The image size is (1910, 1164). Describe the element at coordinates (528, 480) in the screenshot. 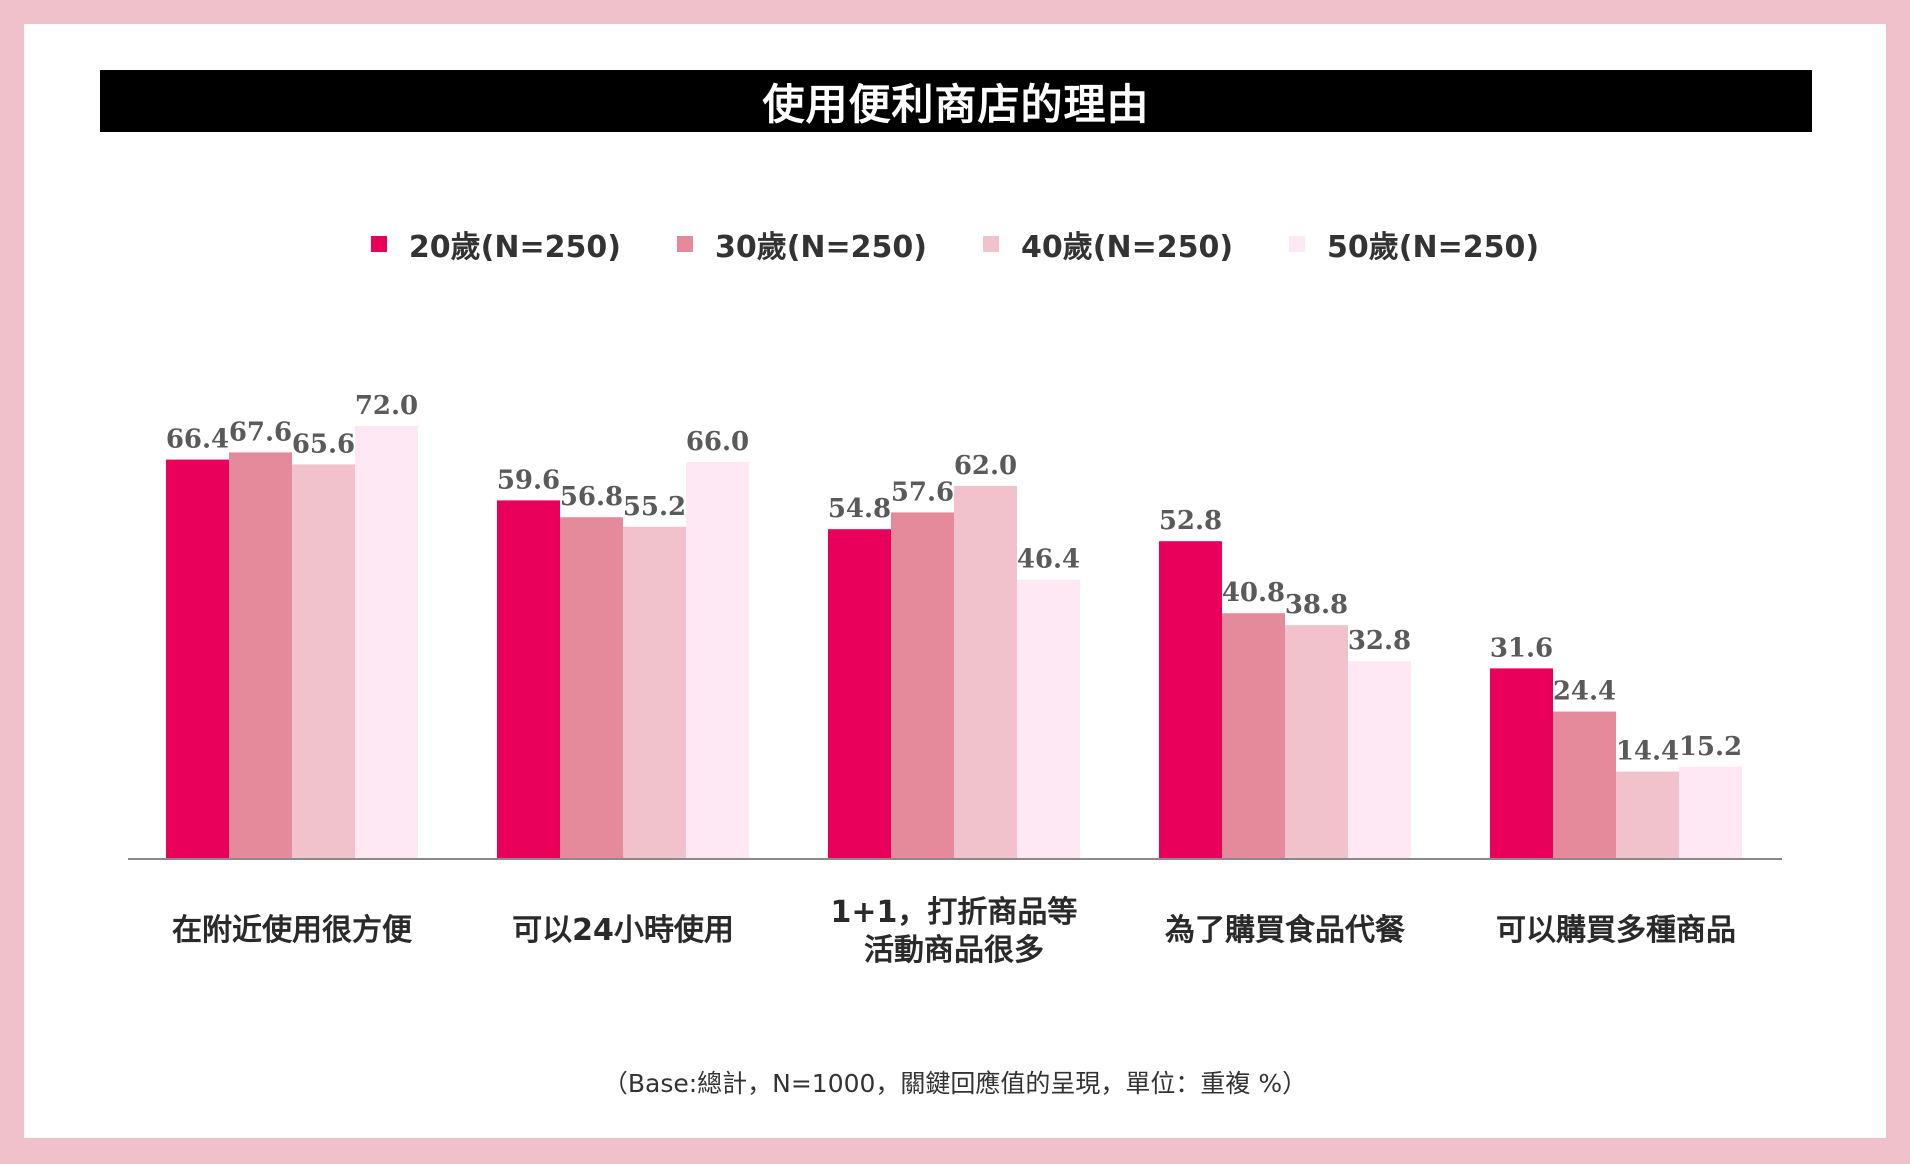

I see `data-label-1-0: 59.6` at that location.